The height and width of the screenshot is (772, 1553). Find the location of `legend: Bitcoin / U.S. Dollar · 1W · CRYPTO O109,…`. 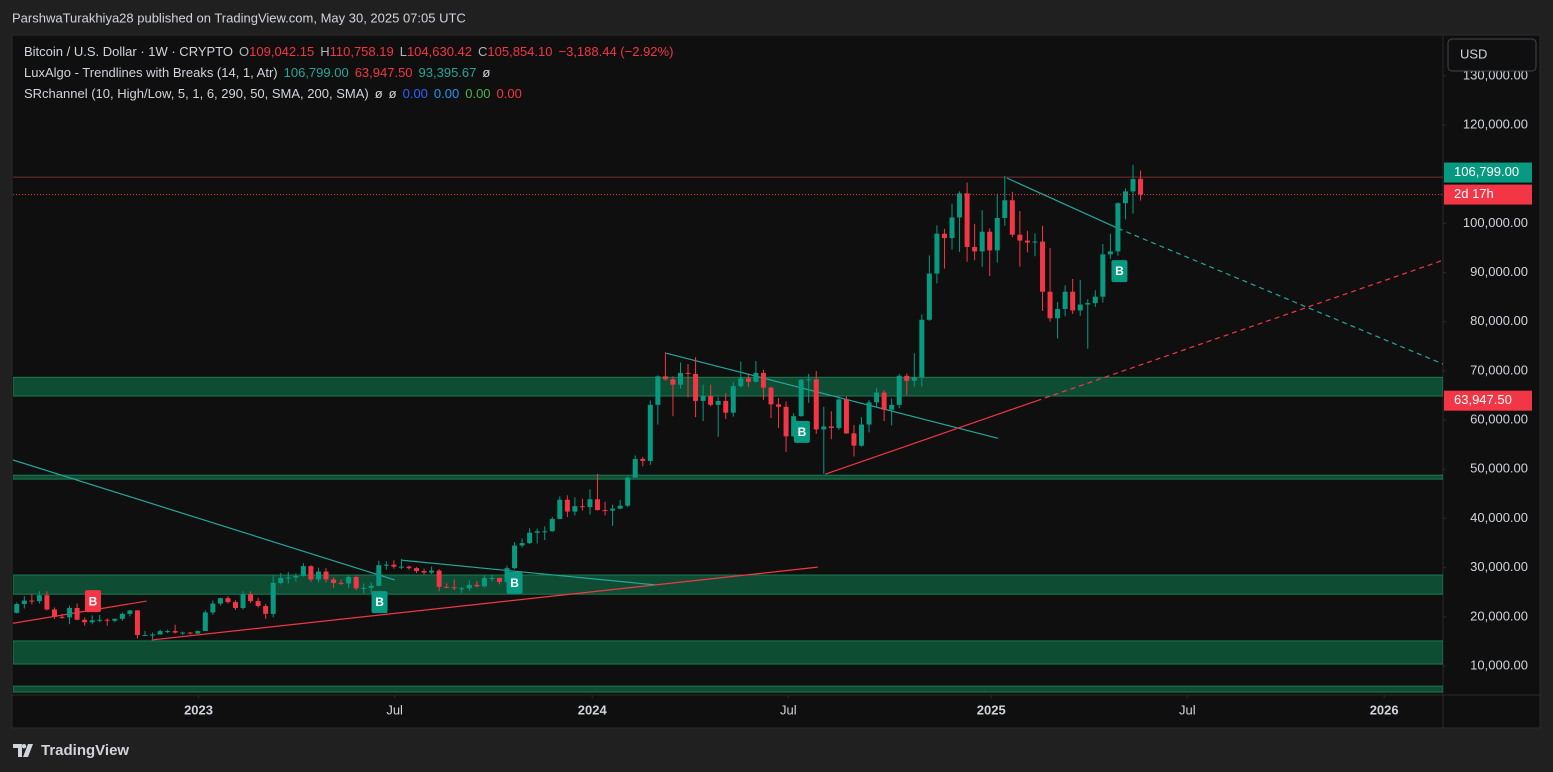

legend: Bitcoin / U.S. Dollar · 1W · CRYPTO O109,… is located at coordinates (348, 72).